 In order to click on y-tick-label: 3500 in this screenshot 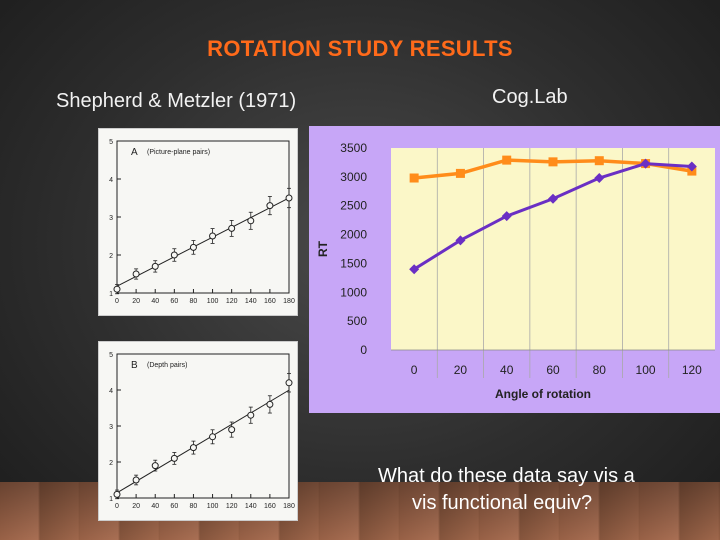, I will do `click(353, 148)`.